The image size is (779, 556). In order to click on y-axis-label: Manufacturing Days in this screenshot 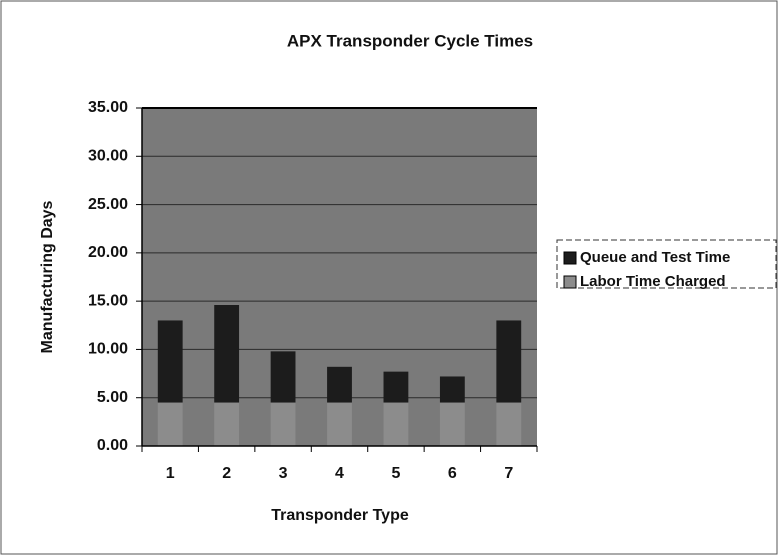, I will do `click(47, 276)`.